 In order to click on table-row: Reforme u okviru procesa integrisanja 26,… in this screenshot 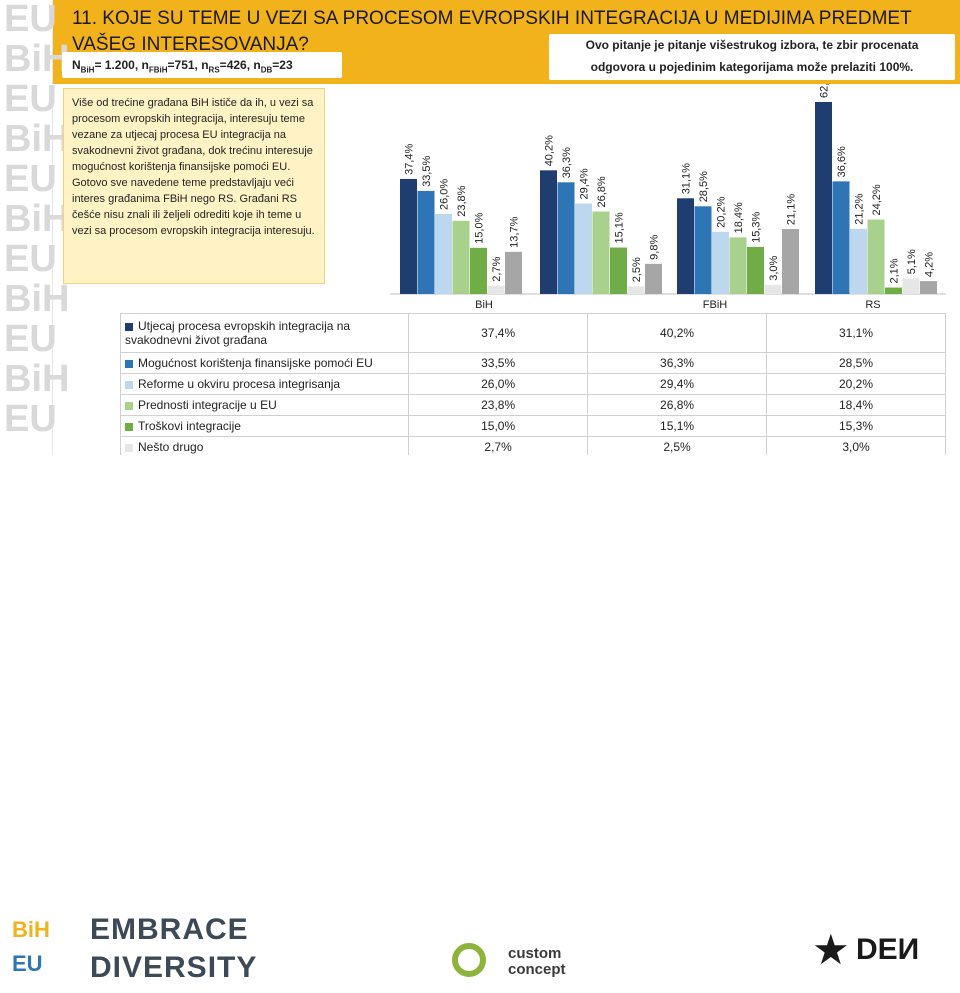, I will do `click(532, 384)`.